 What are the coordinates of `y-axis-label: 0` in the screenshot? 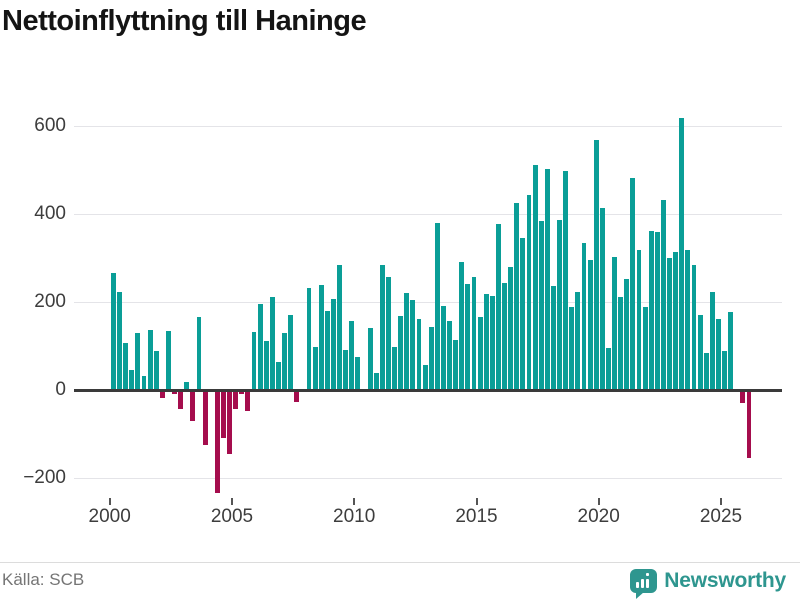 It's located at (60, 389).